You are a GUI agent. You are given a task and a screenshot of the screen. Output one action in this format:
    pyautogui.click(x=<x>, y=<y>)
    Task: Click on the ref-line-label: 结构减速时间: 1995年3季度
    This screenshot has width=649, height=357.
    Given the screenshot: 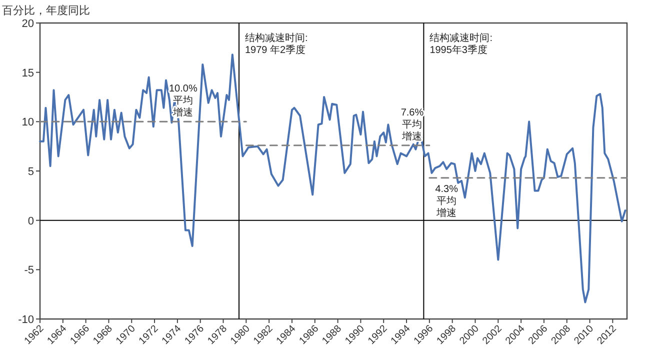 What is the action you would take?
    pyautogui.click(x=461, y=44)
    